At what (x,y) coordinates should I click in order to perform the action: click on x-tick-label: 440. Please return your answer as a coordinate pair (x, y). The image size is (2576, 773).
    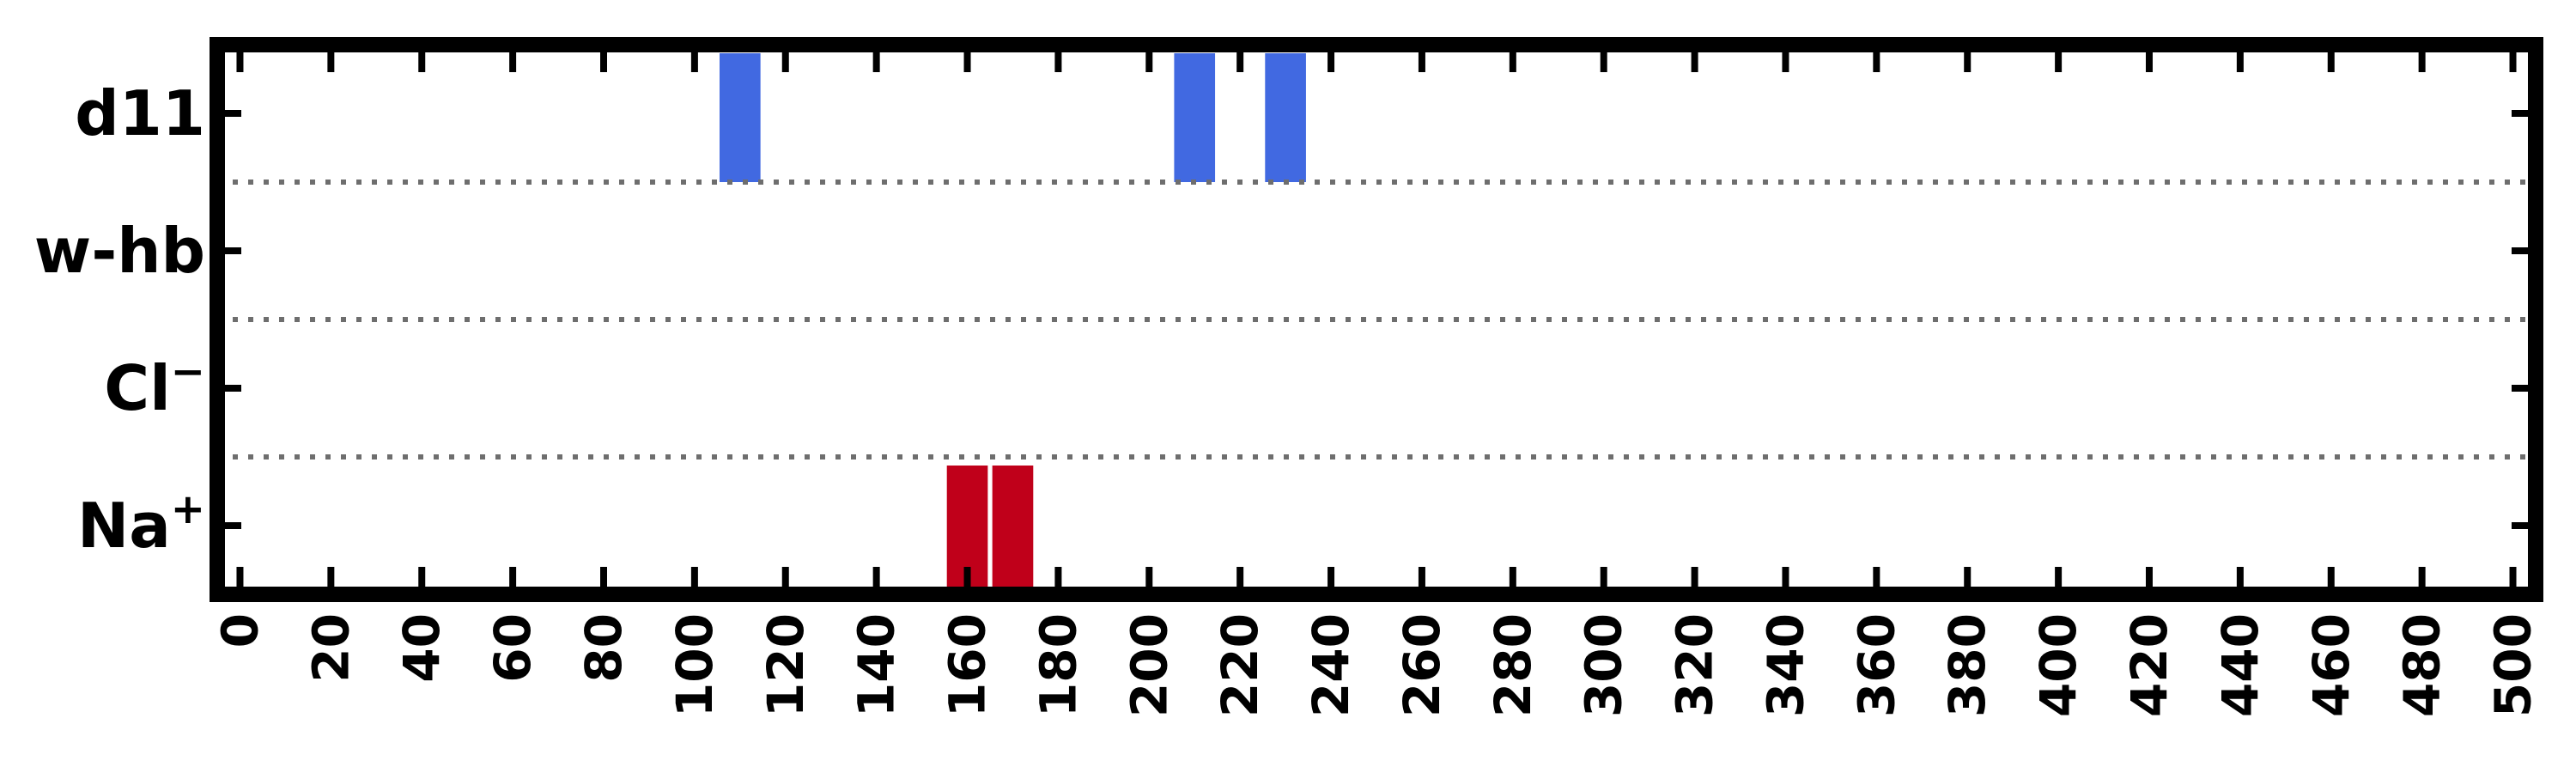
    Looking at the image, I should click on (2240, 665).